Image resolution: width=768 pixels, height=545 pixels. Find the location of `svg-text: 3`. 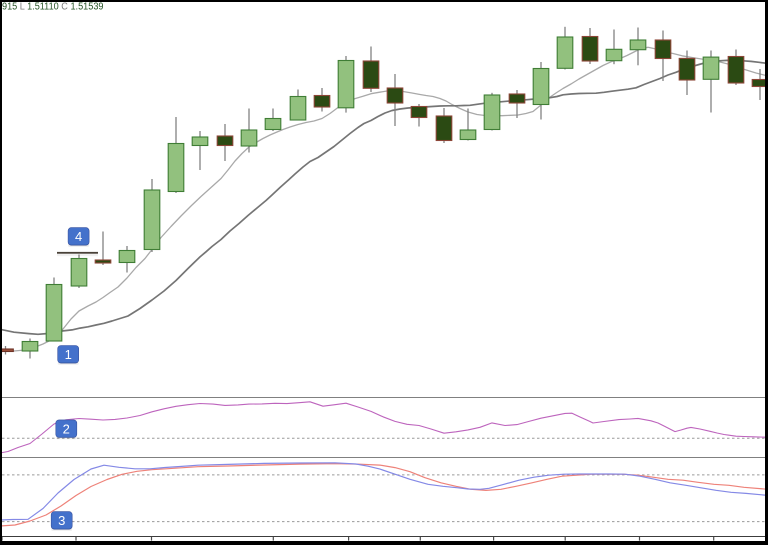

svg-text: 3 is located at coordinates (61, 520).